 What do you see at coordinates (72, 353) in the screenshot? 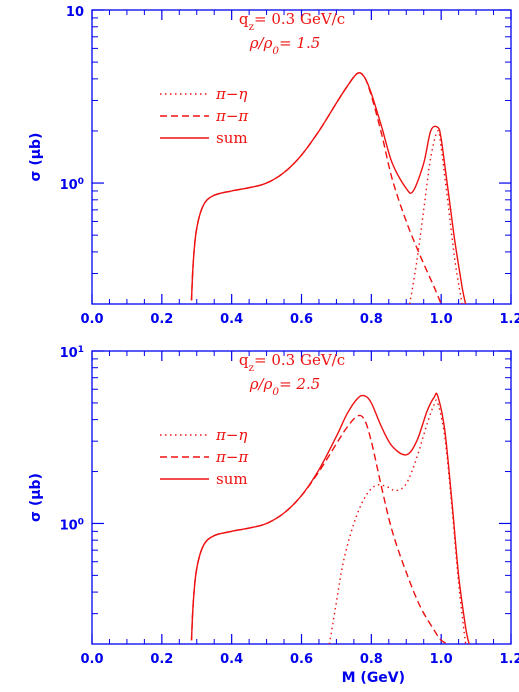
I see `y-tick-label: 10¹` at bounding box center [72, 353].